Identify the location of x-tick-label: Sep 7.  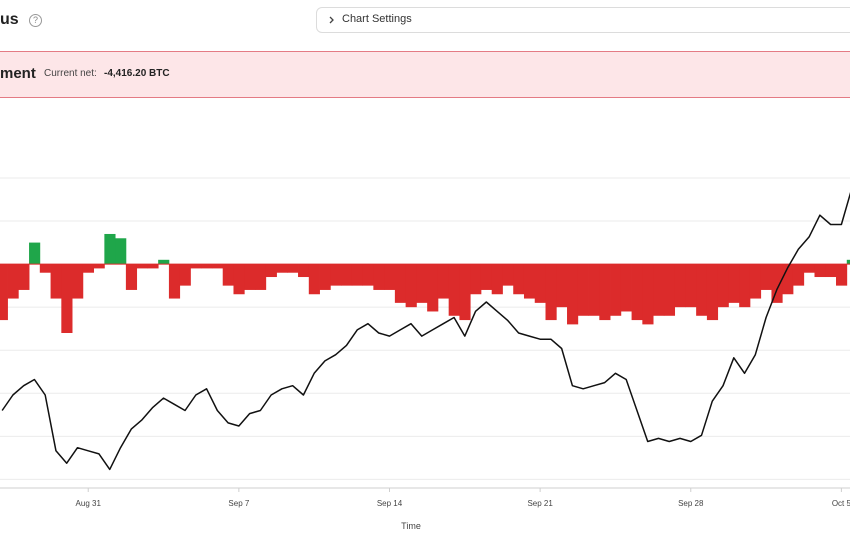
(238, 503).